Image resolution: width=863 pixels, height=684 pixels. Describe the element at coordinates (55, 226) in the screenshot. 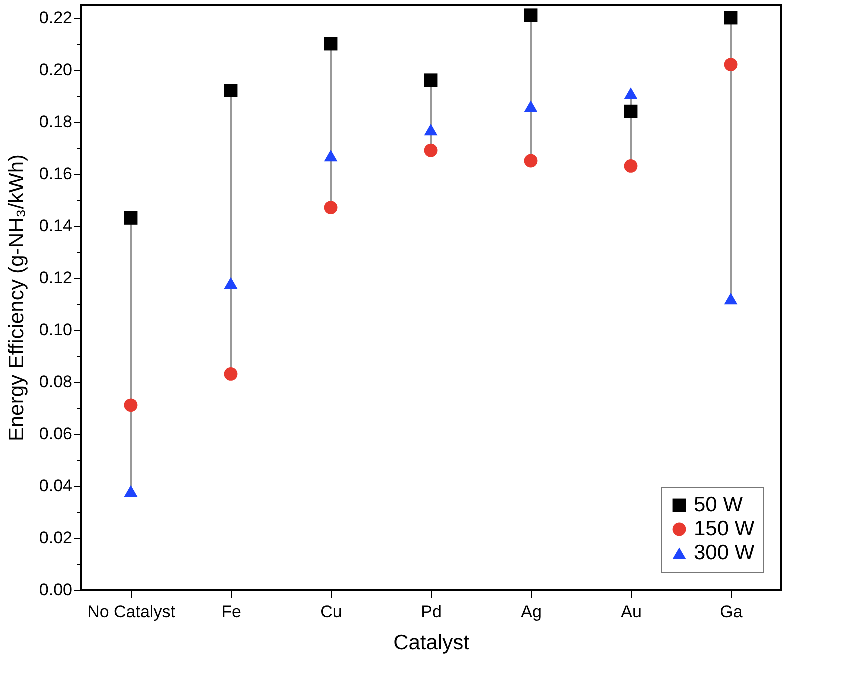

I see `y-tick-label: 0.14` at that location.